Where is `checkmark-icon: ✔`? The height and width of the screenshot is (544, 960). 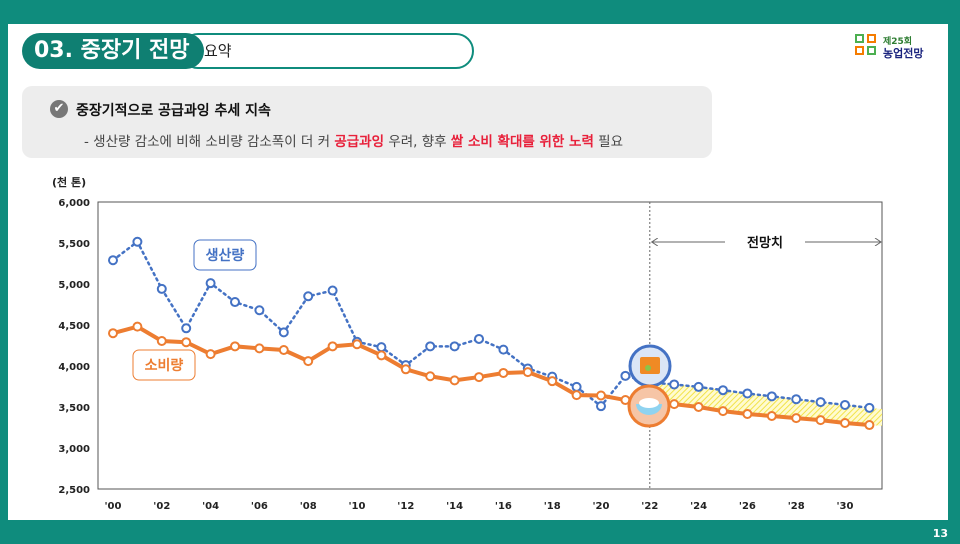
checkmark-icon: ✔ is located at coordinates (59, 109).